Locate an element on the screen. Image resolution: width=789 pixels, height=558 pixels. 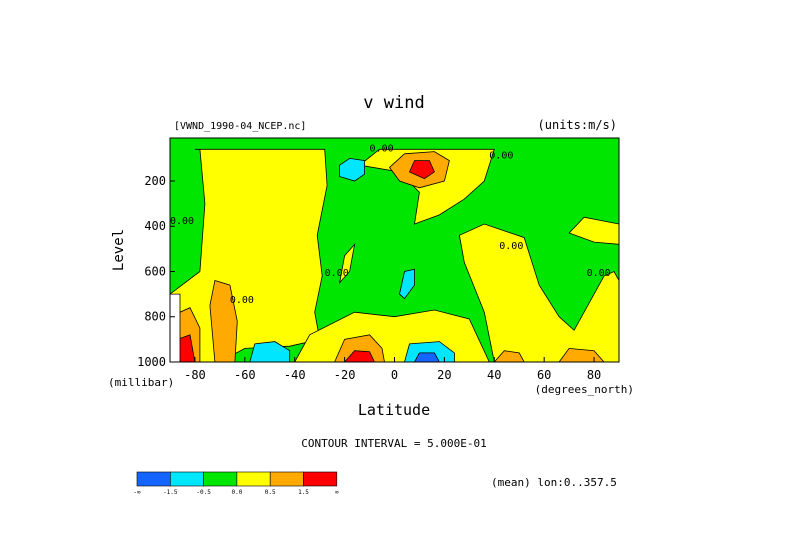
colorbar-label: -1.5 is located at coordinates (170, 492).